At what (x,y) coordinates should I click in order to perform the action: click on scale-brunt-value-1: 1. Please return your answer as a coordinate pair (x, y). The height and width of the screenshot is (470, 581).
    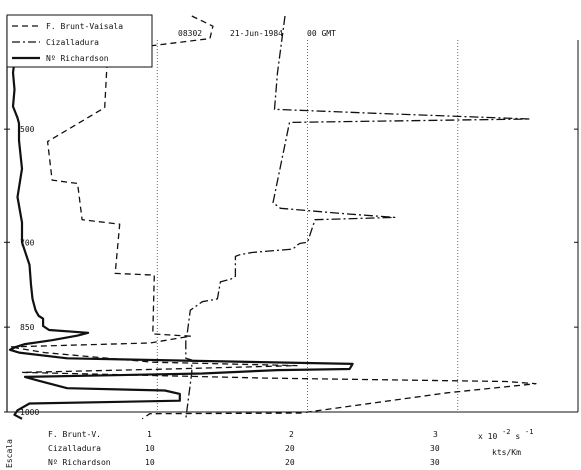
    Looking at the image, I should click on (149, 434).